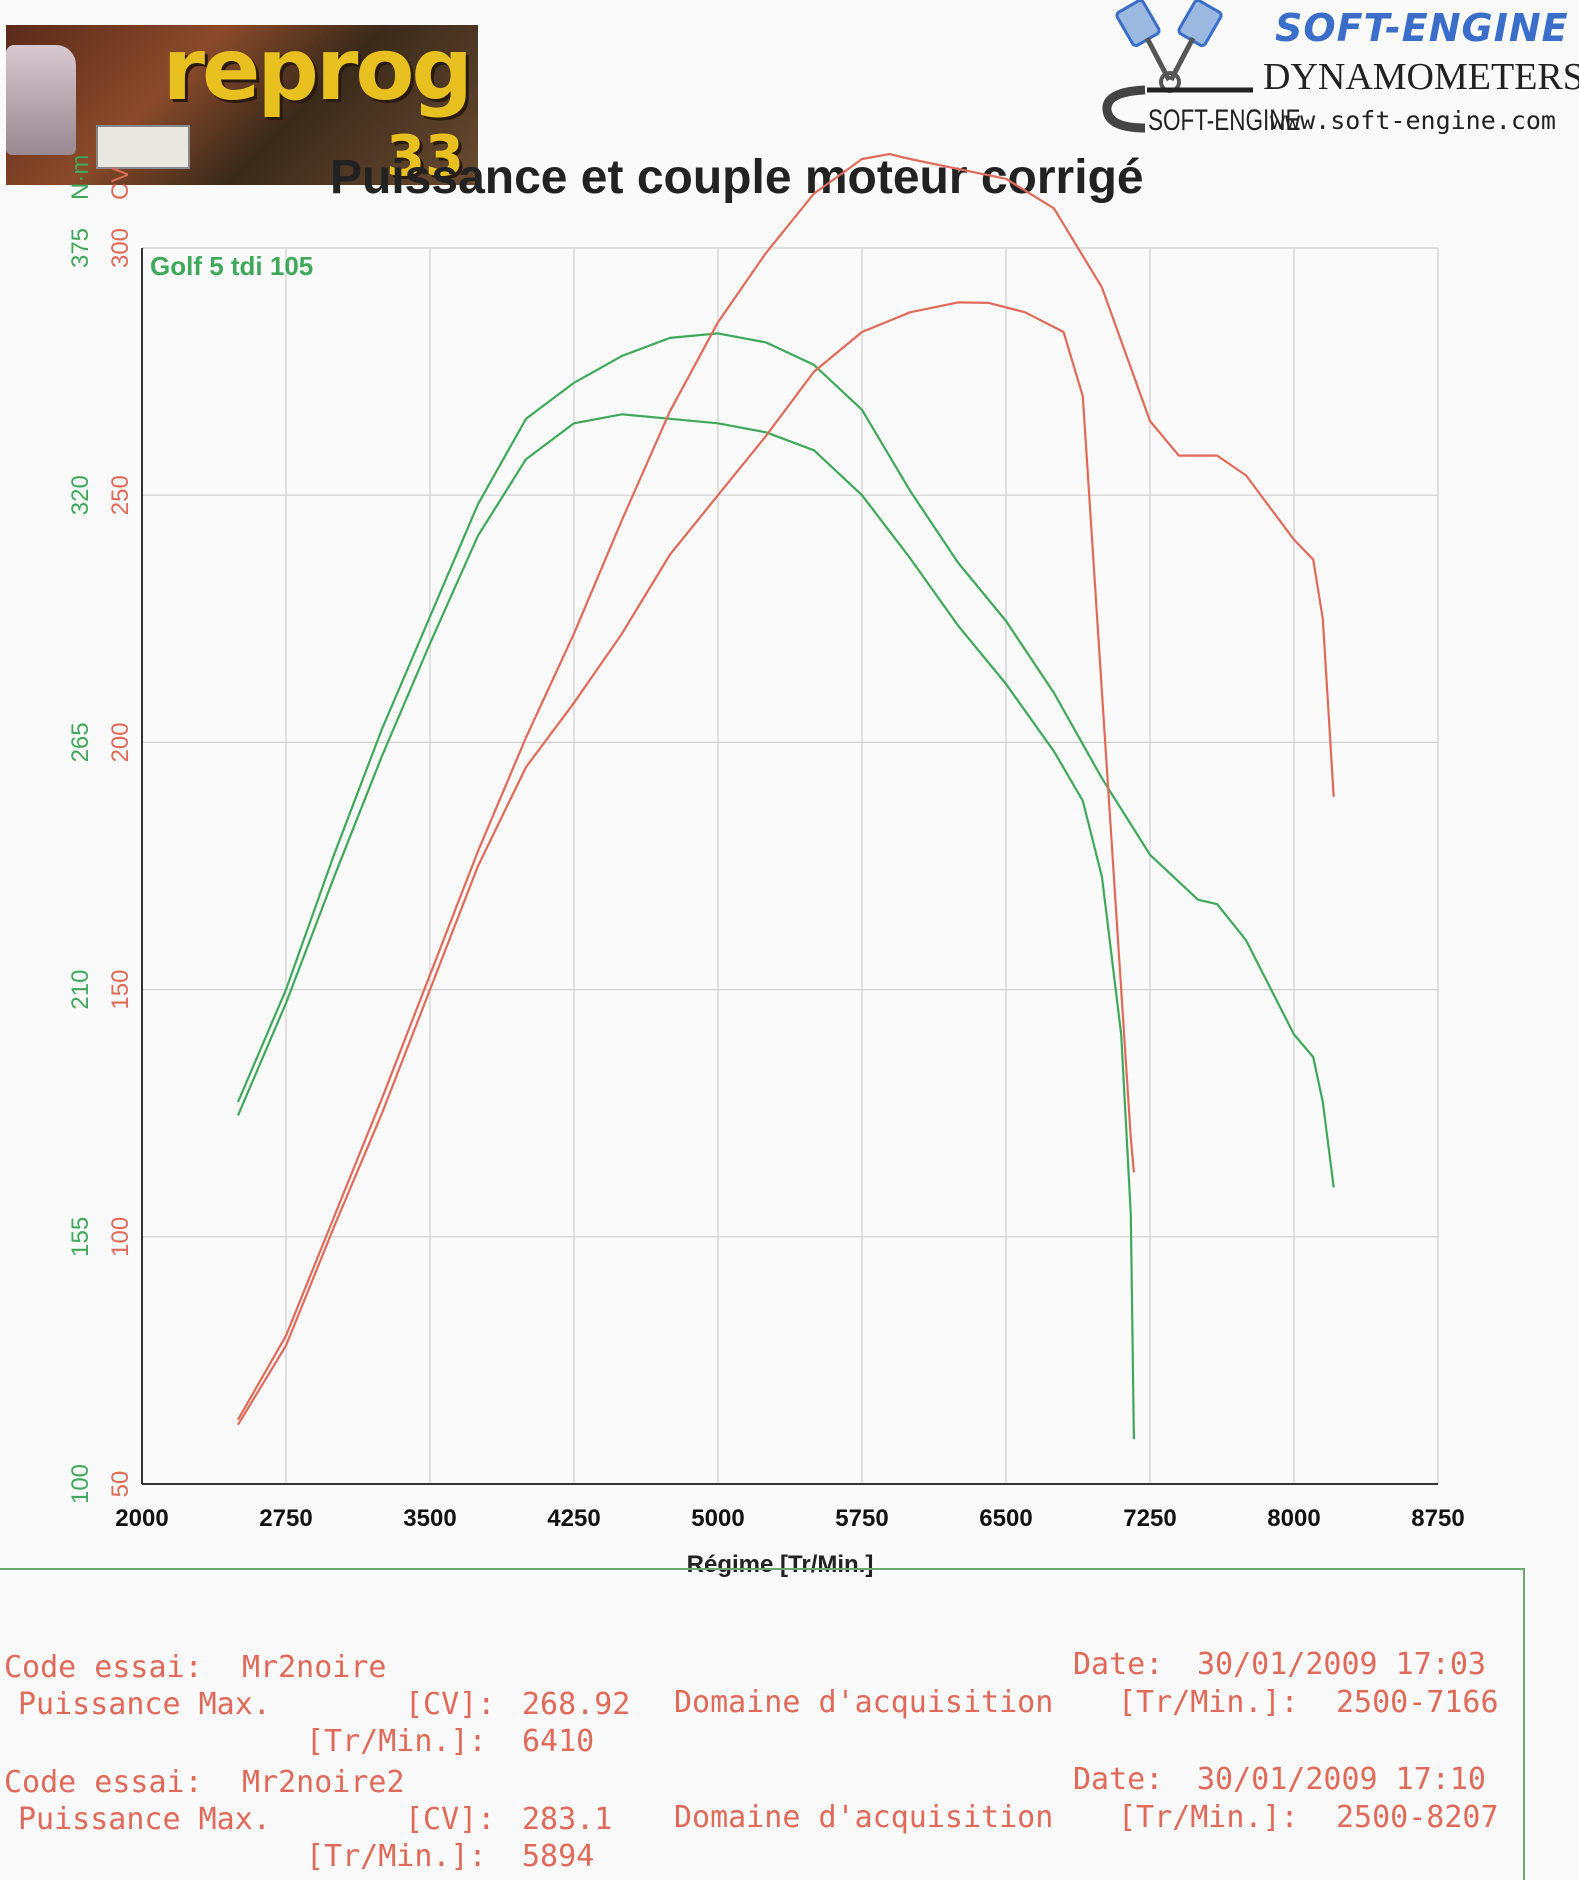 The image size is (1579, 1880). I want to click on run2-code: Mr2noire2, so click(323, 1782).